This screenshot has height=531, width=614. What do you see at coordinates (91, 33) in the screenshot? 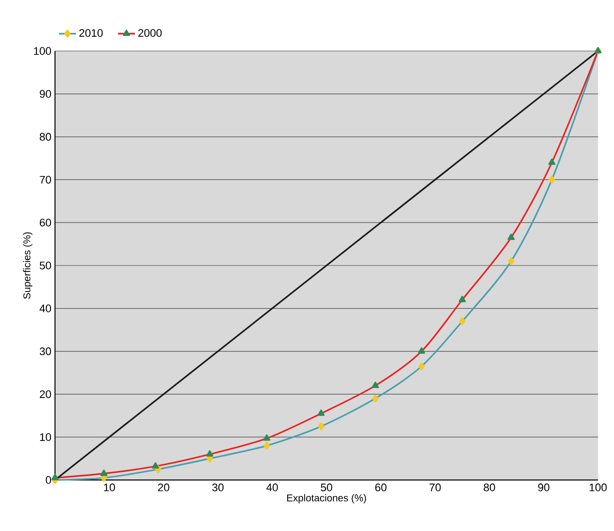
I see `legend-label: 2010` at bounding box center [91, 33].